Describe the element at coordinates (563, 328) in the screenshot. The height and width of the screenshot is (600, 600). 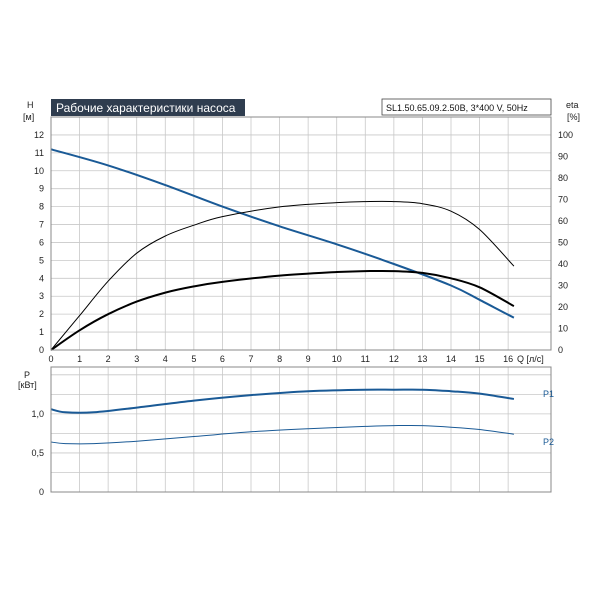
I see `eta-tick-label: 10` at that location.